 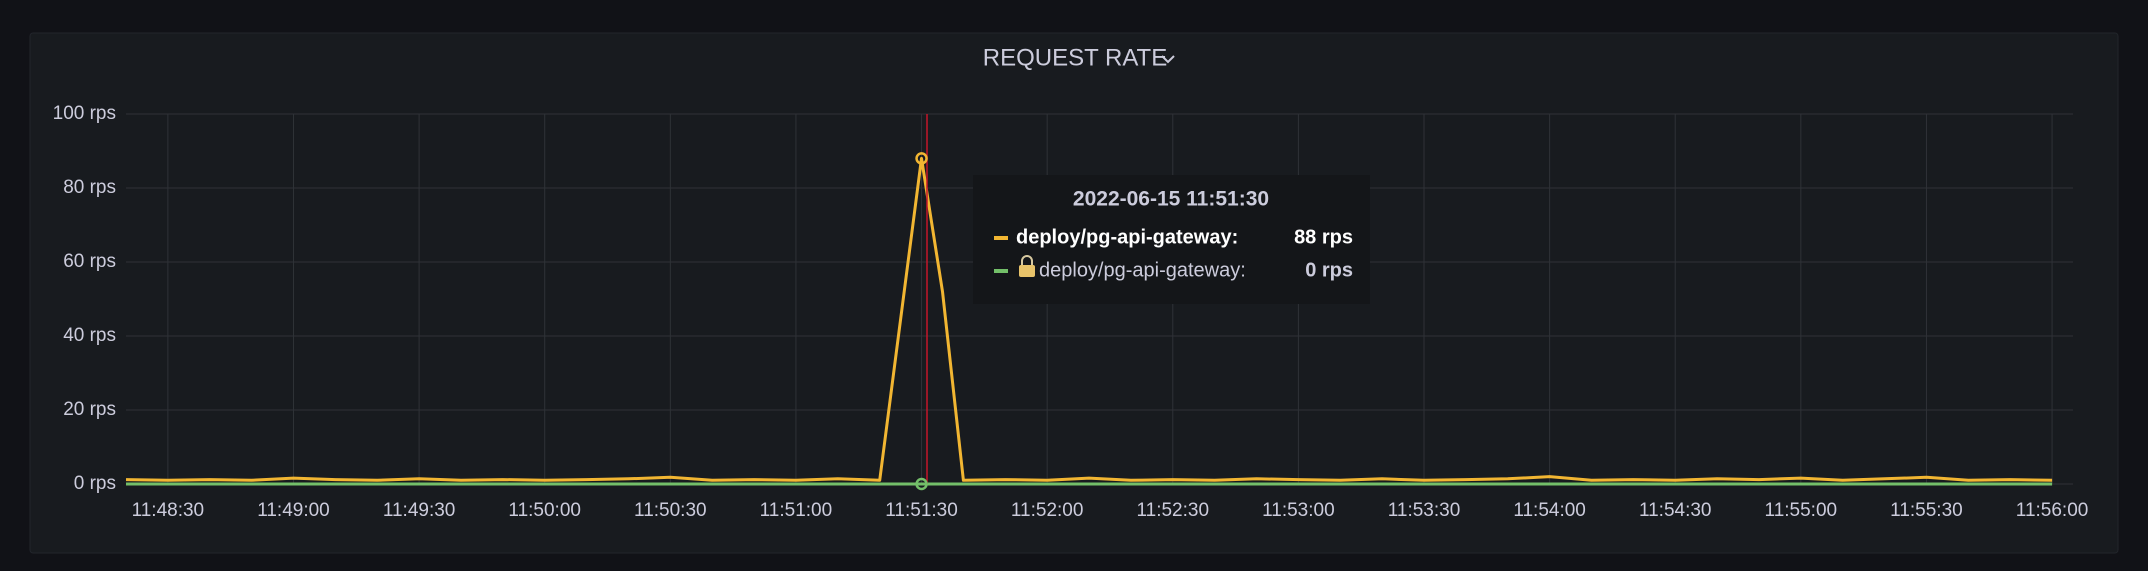 What do you see at coordinates (1047, 510) in the screenshot?
I see `x-tick-label: 11:52:00` at bounding box center [1047, 510].